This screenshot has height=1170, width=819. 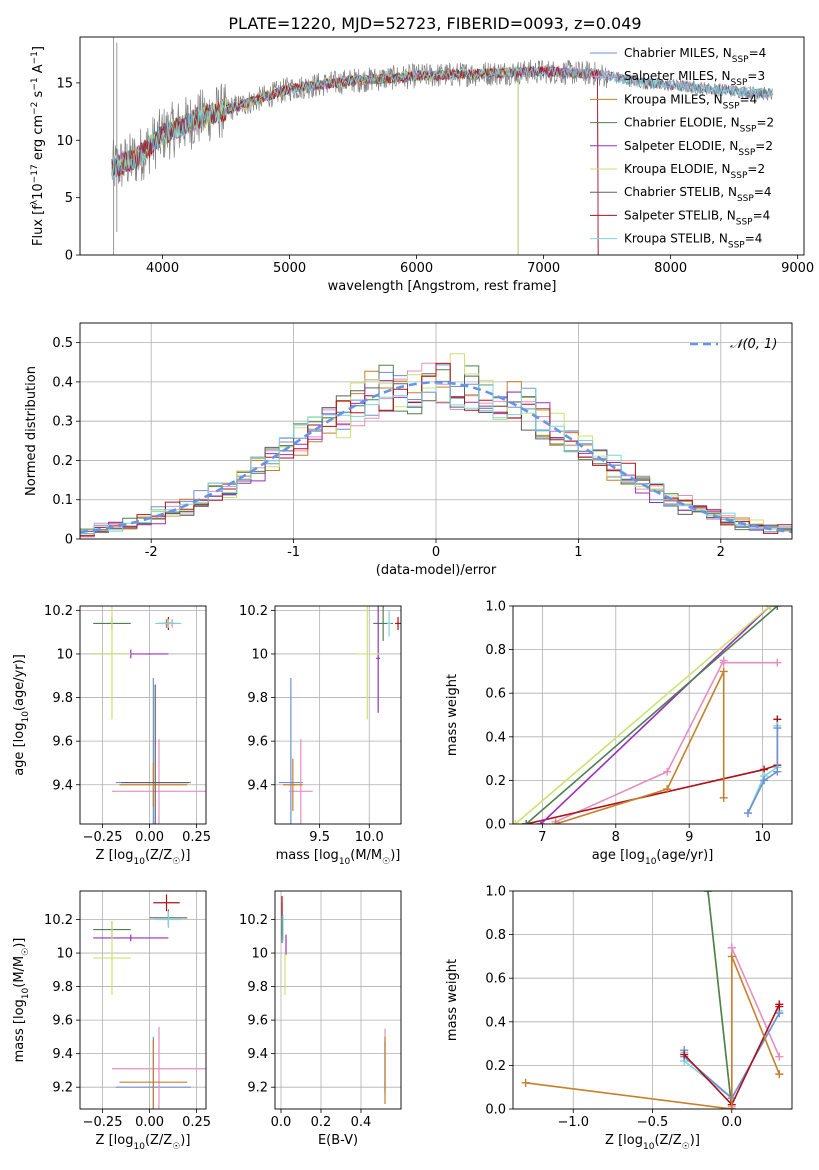 What do you see at coordinates (684, 855) in the screenshot?
I see `label-part: (age/yr)]` at bounding box center [684, 855].